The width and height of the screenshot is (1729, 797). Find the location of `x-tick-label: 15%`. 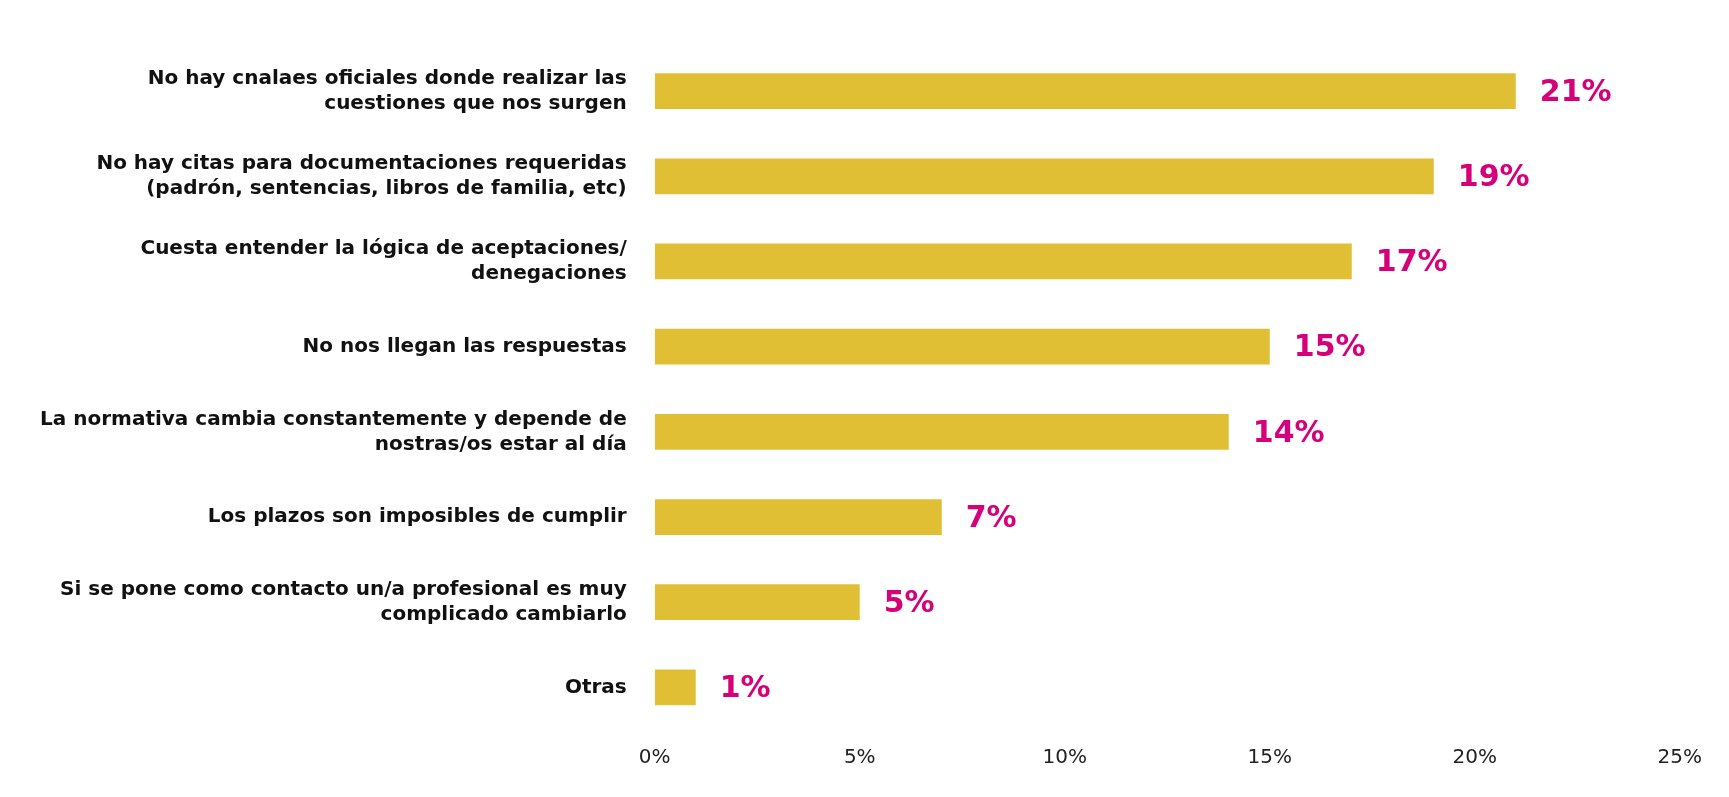

x-tick-label: 15% is located at coordinates (1269, 756).